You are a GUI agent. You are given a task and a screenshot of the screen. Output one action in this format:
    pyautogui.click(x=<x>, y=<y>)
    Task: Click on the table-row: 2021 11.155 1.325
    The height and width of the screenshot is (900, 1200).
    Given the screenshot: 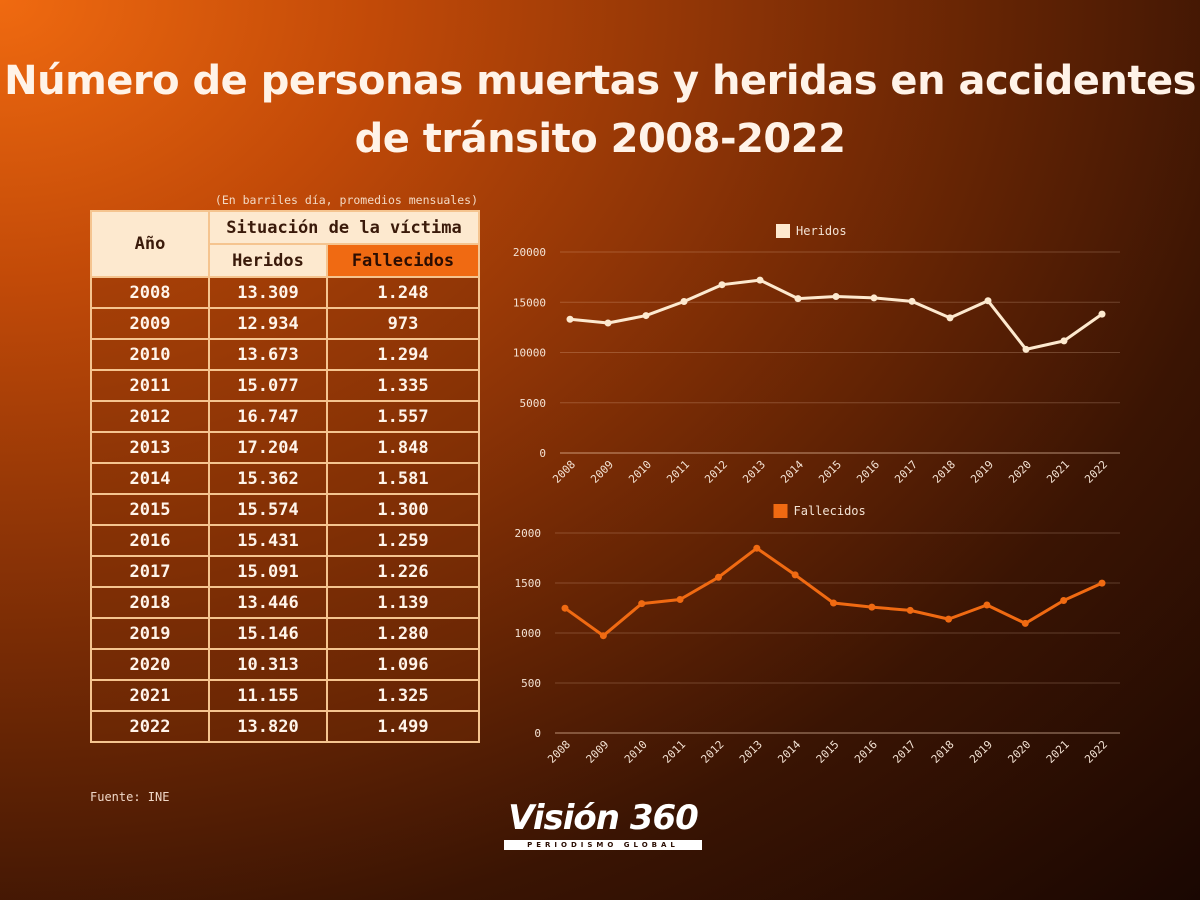 What is the action you would take?
    pyautogui.click(x=285, y=695)
    